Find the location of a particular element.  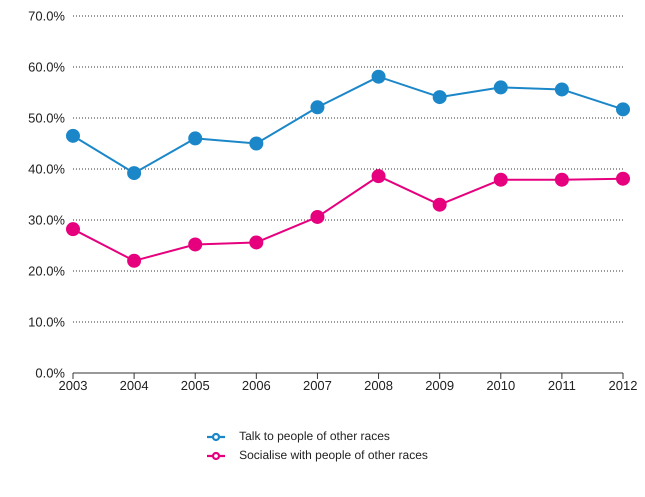

y-tick-label: 60.0% is located at coordinates (47, 67).